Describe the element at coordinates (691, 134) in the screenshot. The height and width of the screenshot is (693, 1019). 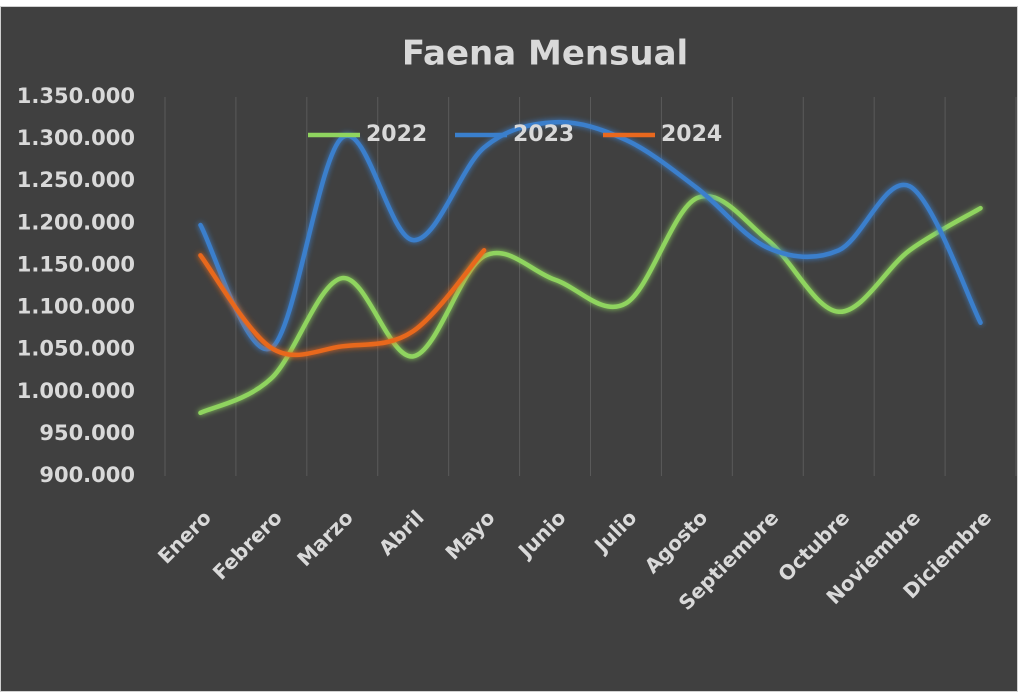
I see `legend-label: 2024` at that location.